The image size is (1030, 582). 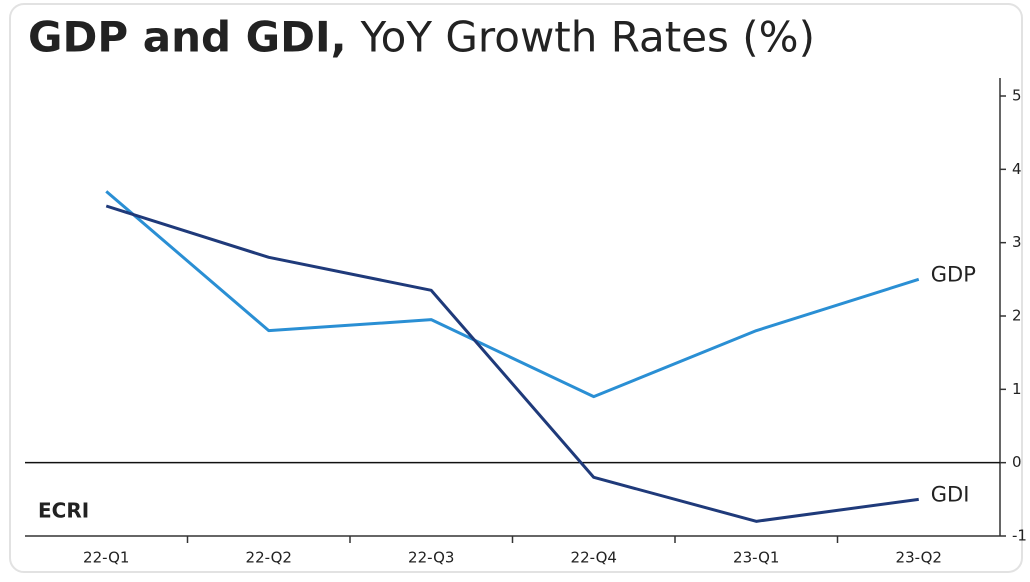 What do you see at coordinates (269, 558) in the screenshot?
I see `x-tick-label: 22-Q2` at bounding box center [269, 558].